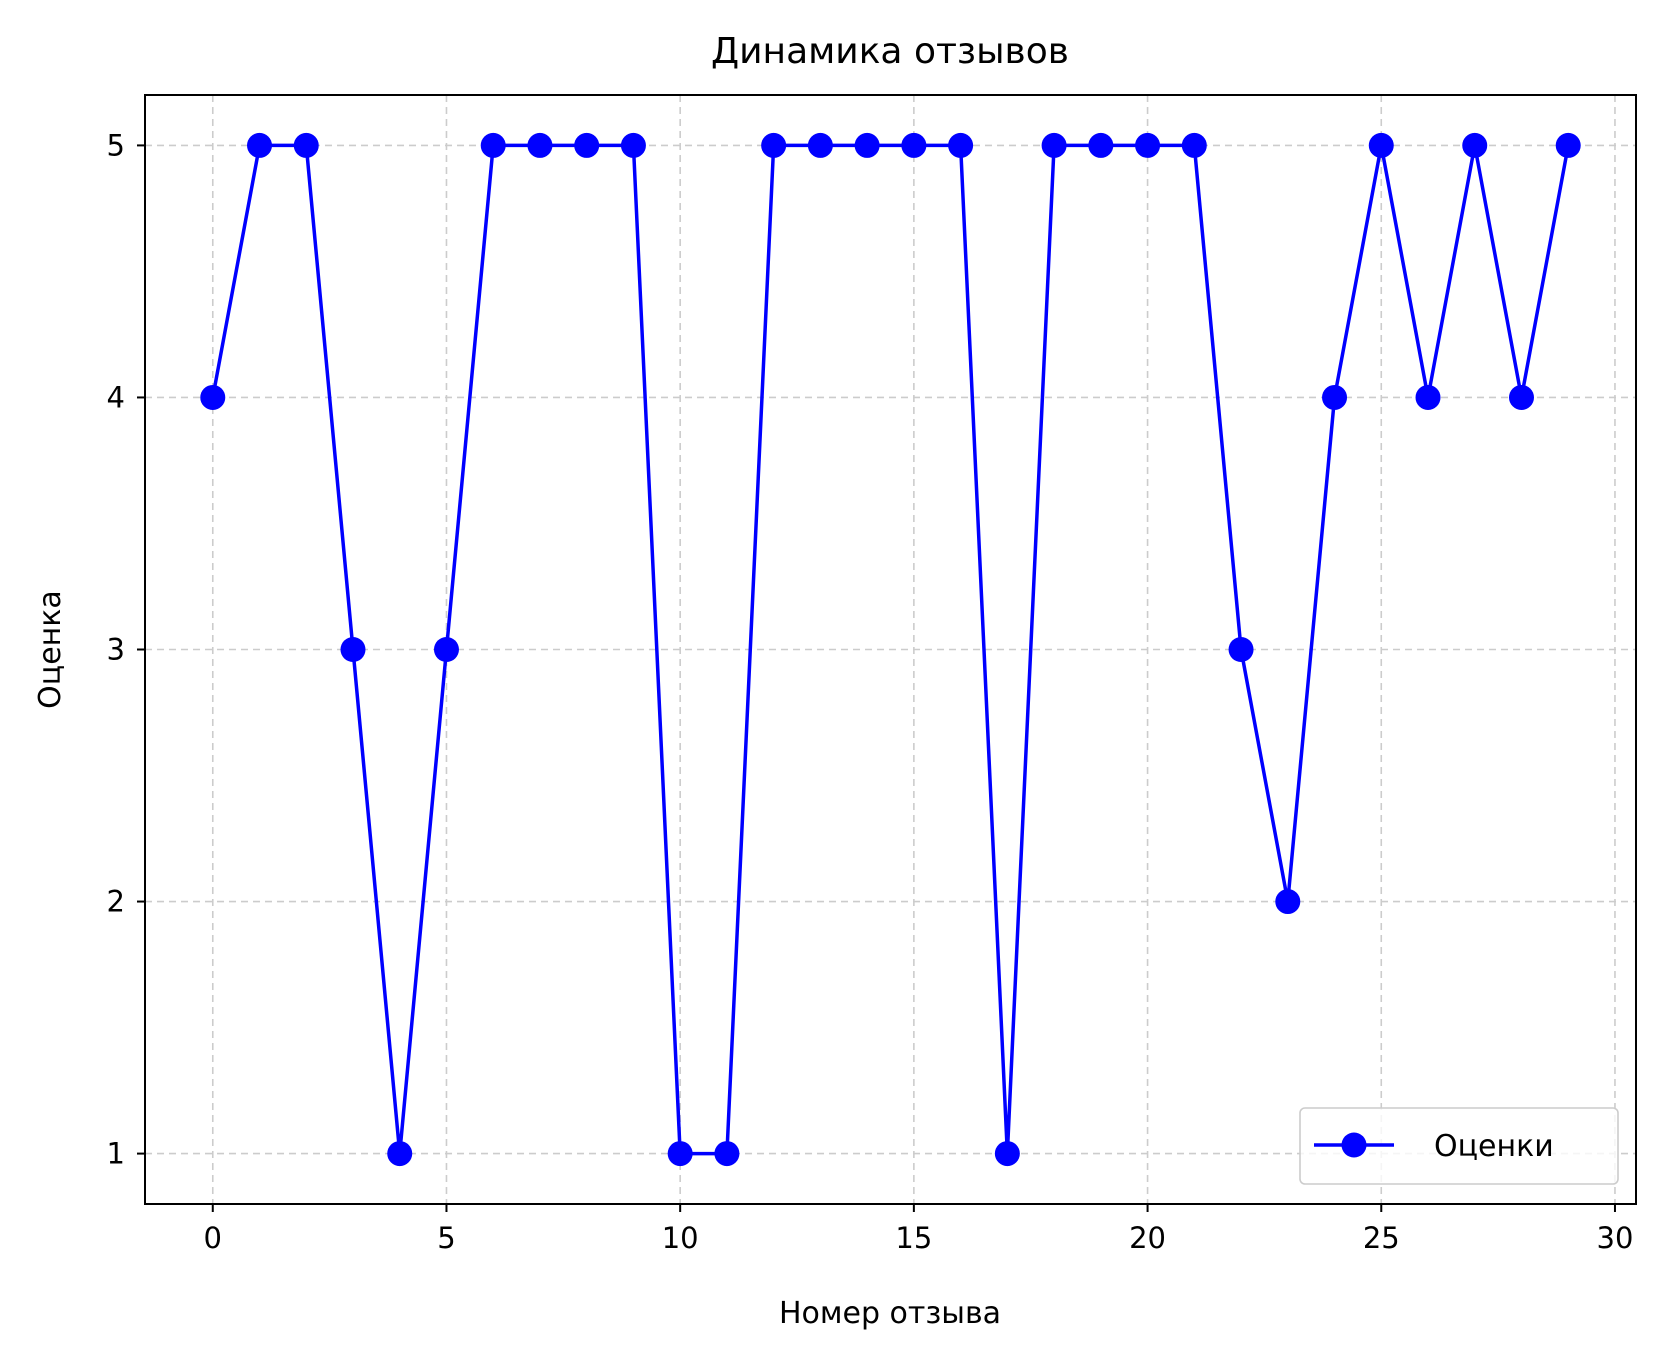 Image resolution: width=1668 pixels, height=1361 pixels. I want to click on x-tick-label: 15, so click(913, 1238).